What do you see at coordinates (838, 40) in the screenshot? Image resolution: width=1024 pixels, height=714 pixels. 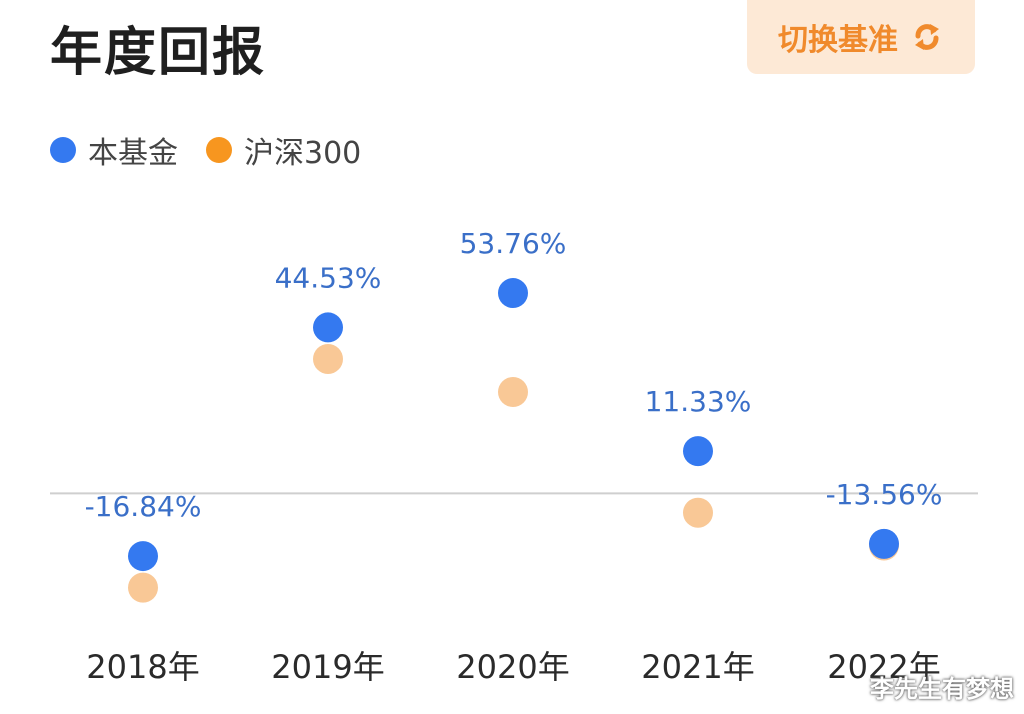 I see `switch-benchmark-label: 切换基准` at bounding box center [838, 40].